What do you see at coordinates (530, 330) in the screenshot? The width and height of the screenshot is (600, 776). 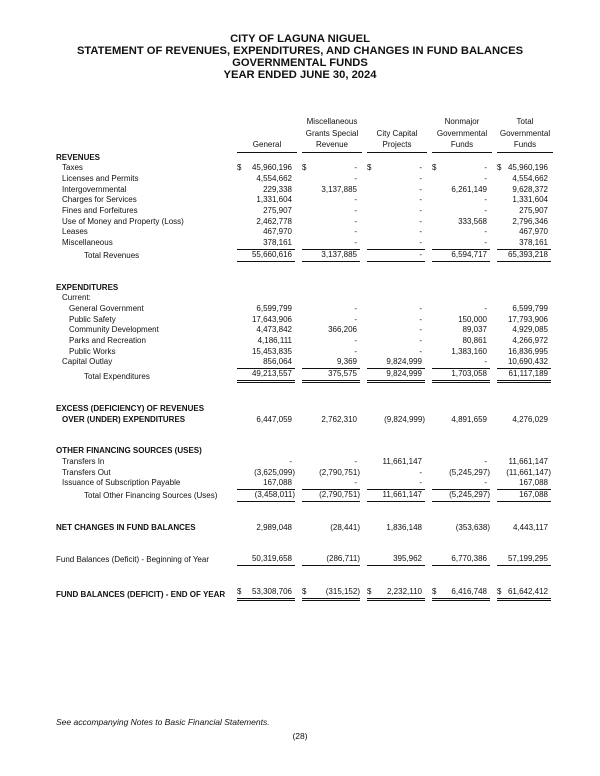 I see `amount-value: 4,929,085` at bounding box center [530, 330].